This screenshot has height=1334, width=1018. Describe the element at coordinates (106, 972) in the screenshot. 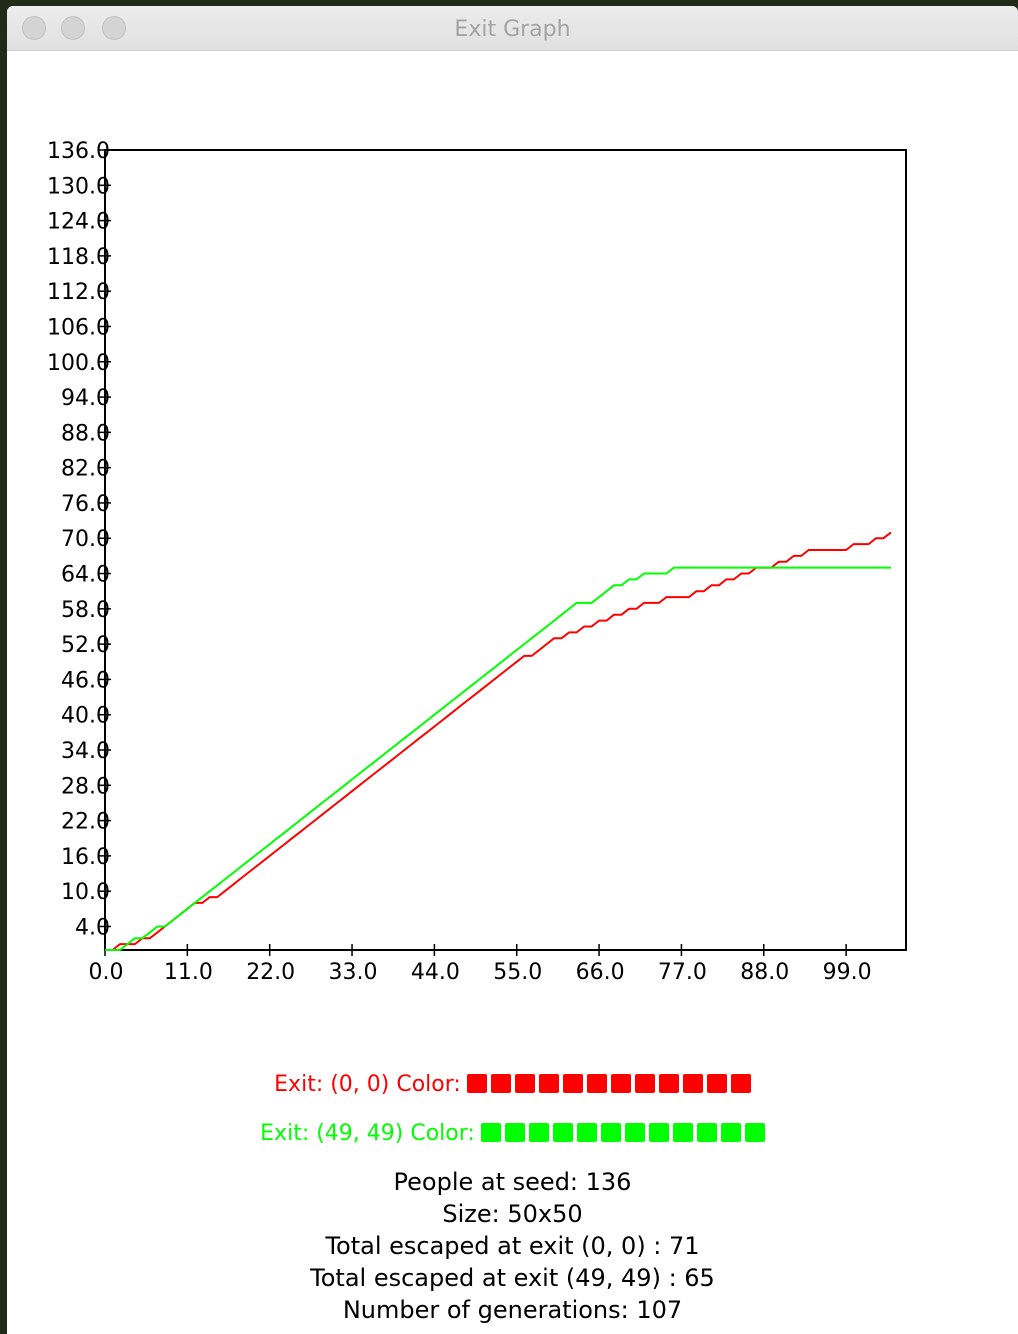

I see `x-tick-label: 0.0` at that location.